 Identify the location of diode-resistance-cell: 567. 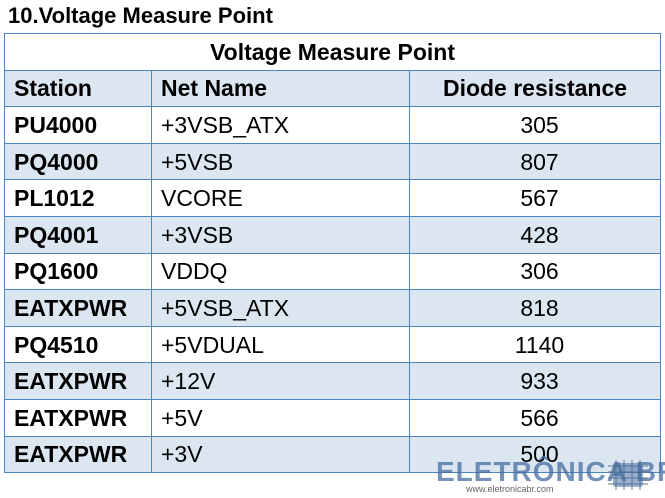
(535, 198).